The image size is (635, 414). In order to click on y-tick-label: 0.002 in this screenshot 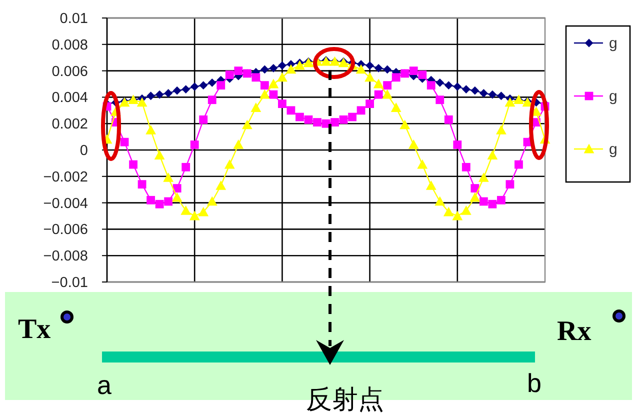, I will do `click(70, 124)`.